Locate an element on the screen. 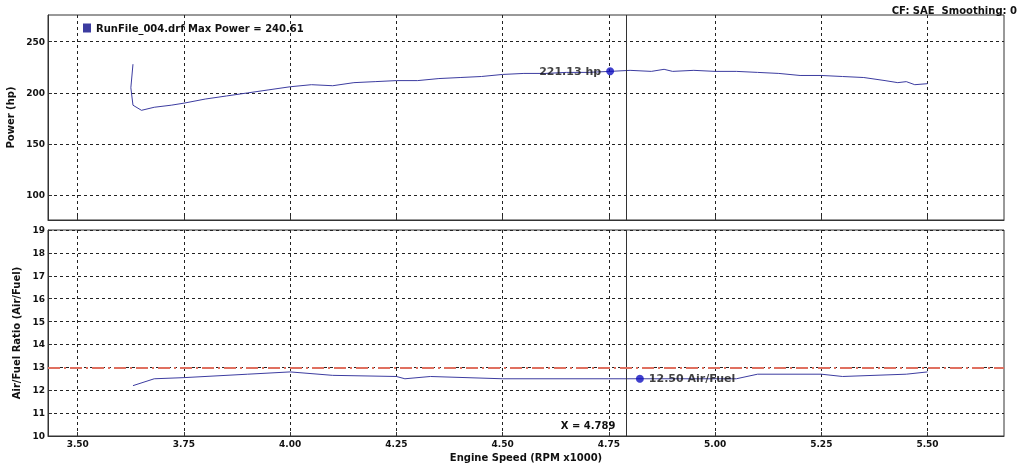 This screenshot has height=464, width=1024. chart-subtitle: CF: SAE Smoothing: 0 is located at coordinates (954, 10).